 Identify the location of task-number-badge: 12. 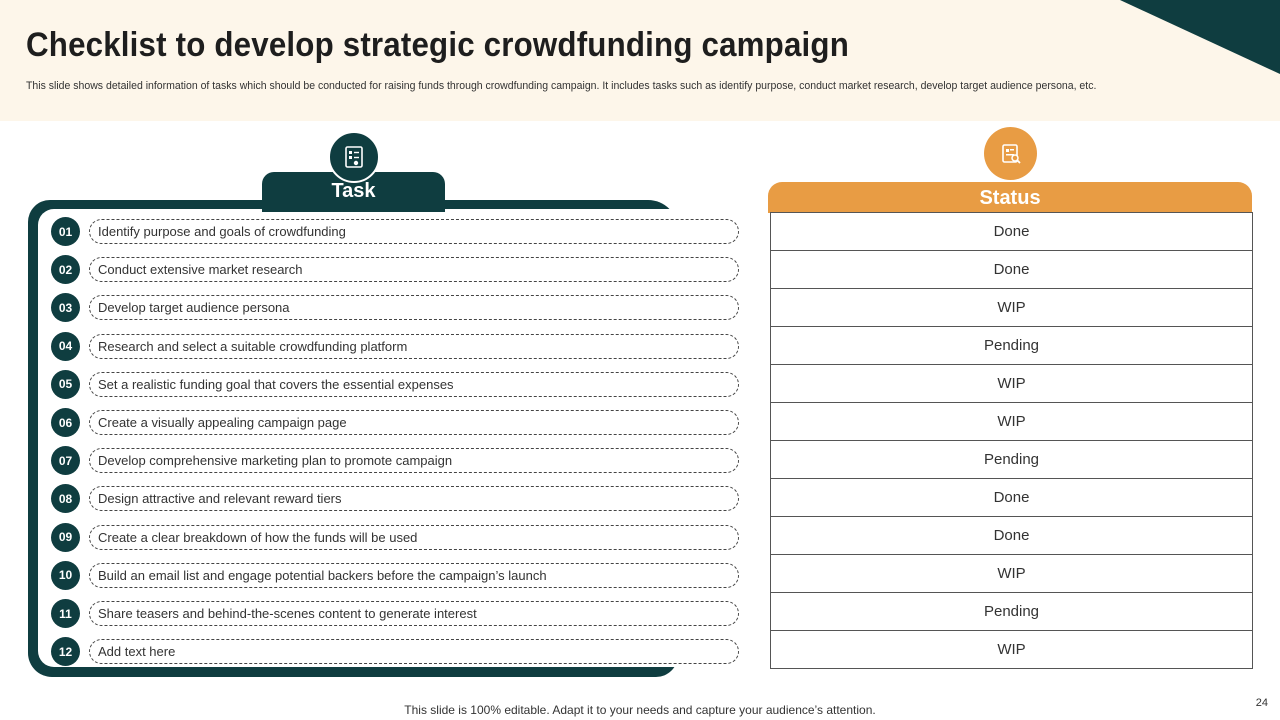
(65, 652).